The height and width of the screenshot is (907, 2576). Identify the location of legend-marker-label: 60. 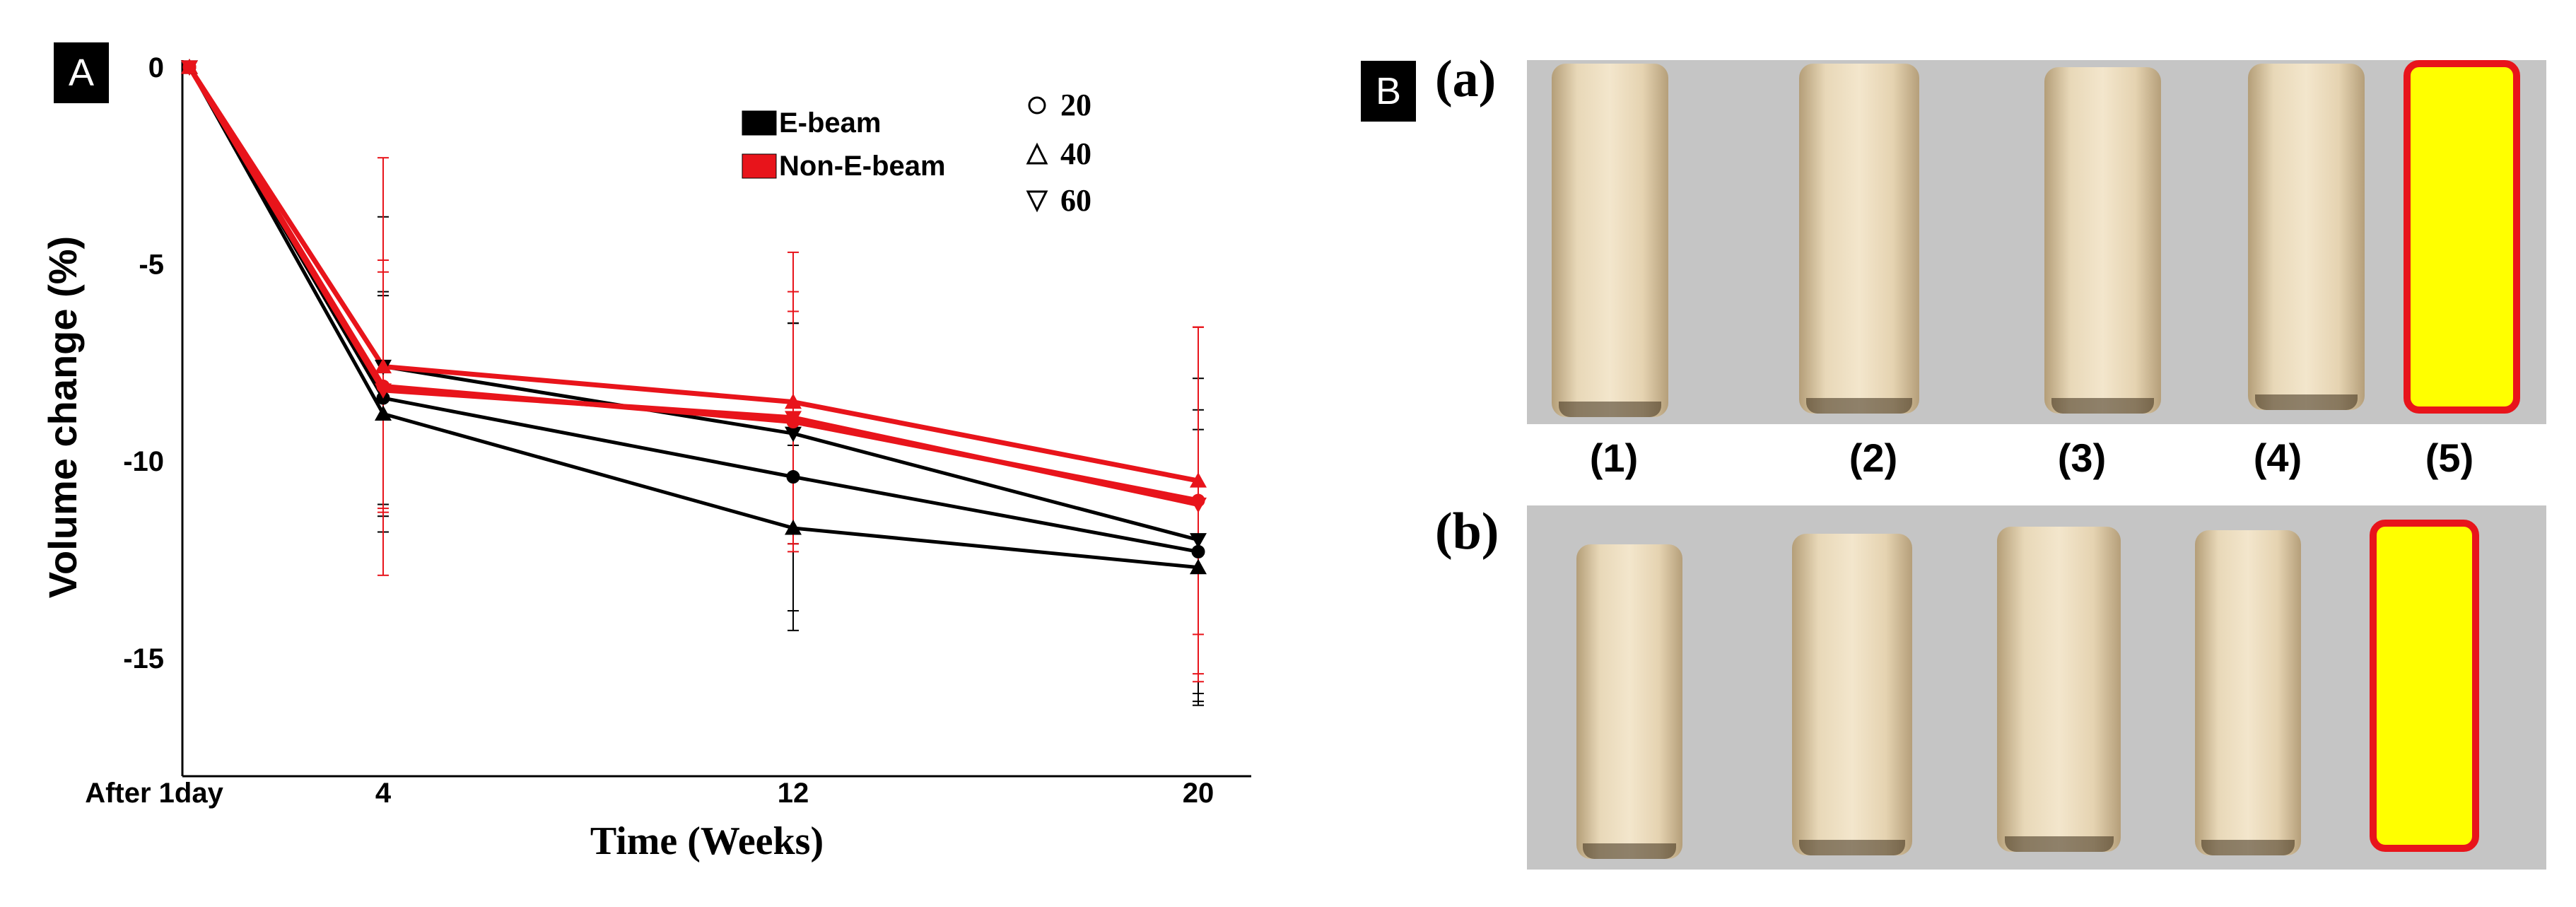
(1075, 201).